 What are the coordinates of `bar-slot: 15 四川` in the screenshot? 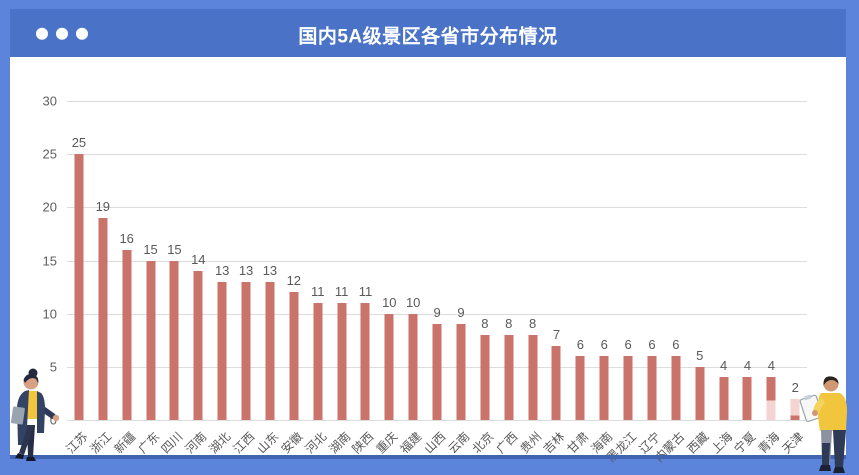 It's located at (173, 279).